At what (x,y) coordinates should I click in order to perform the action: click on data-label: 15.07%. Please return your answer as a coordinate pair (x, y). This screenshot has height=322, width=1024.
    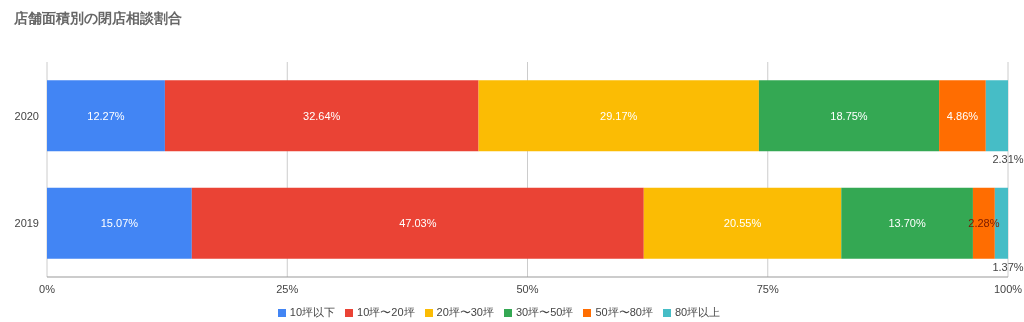
    Looking at the image, I should click on (119, 223).